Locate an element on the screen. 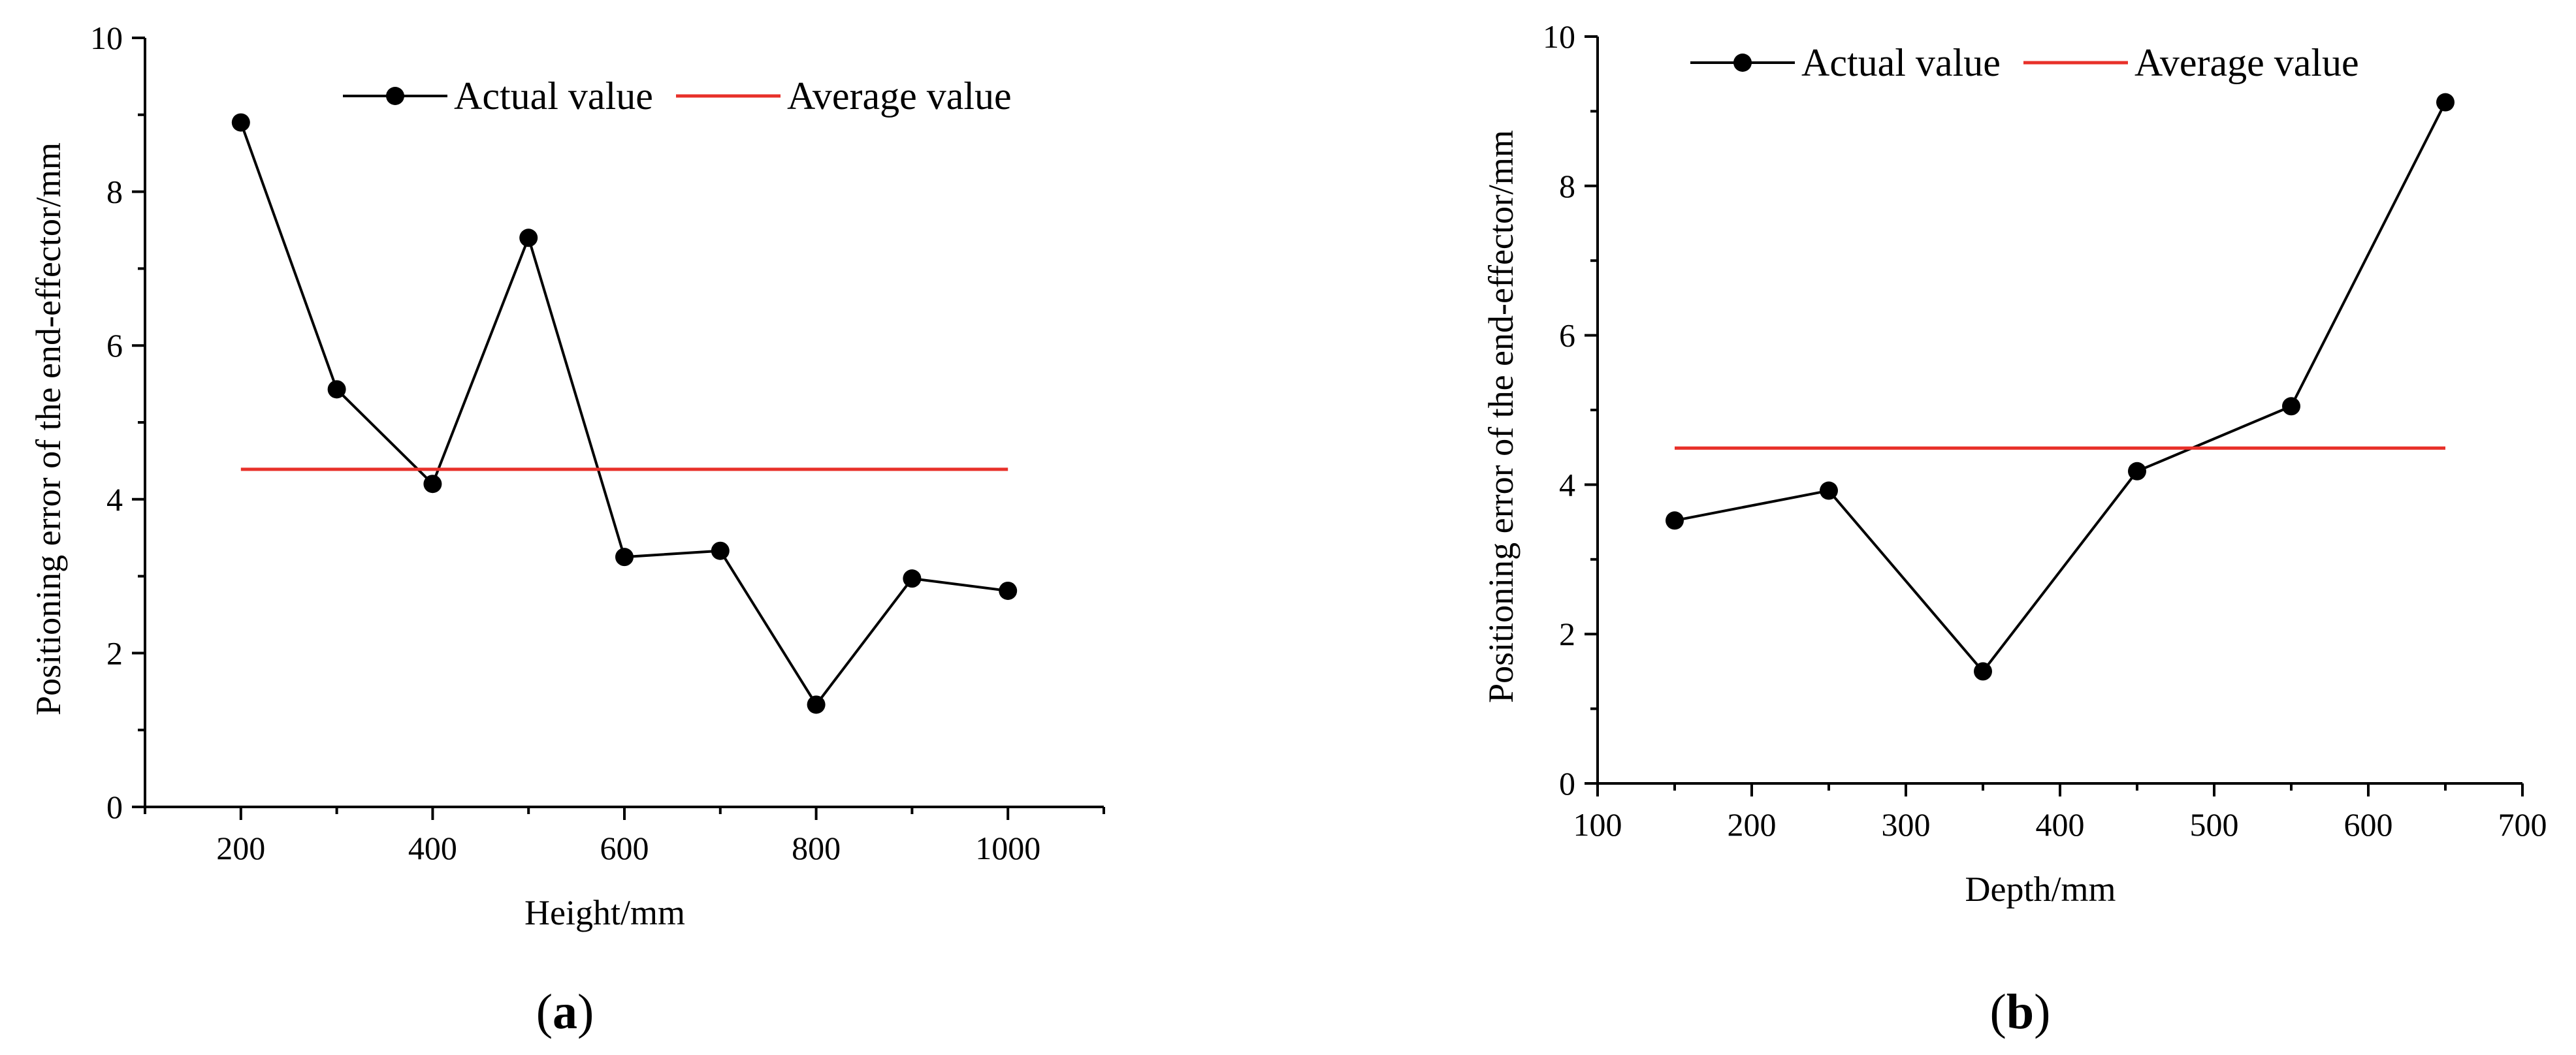 This screenshot has height=1055, width=2576. panel-label-letter: a is located at coordinates (565, 1011).